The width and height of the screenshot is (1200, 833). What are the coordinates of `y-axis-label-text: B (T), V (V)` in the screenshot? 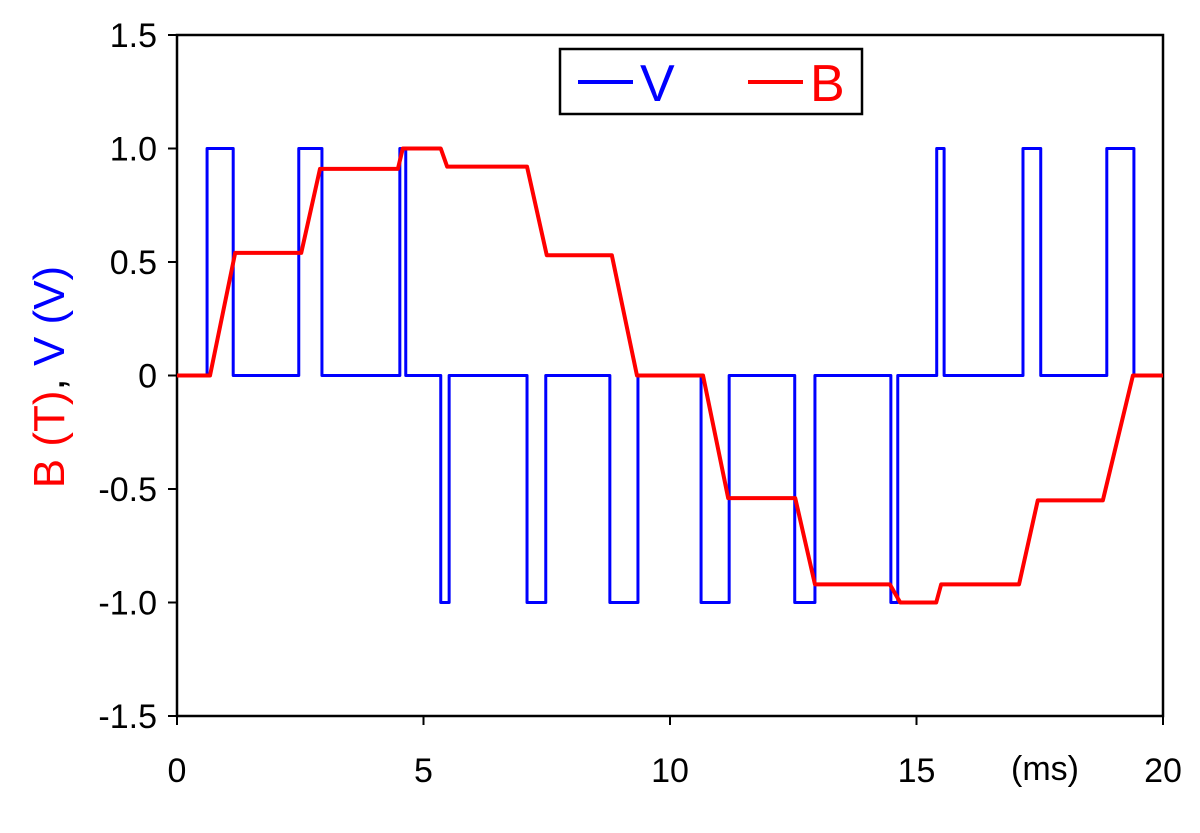 It's located at (49, 377).